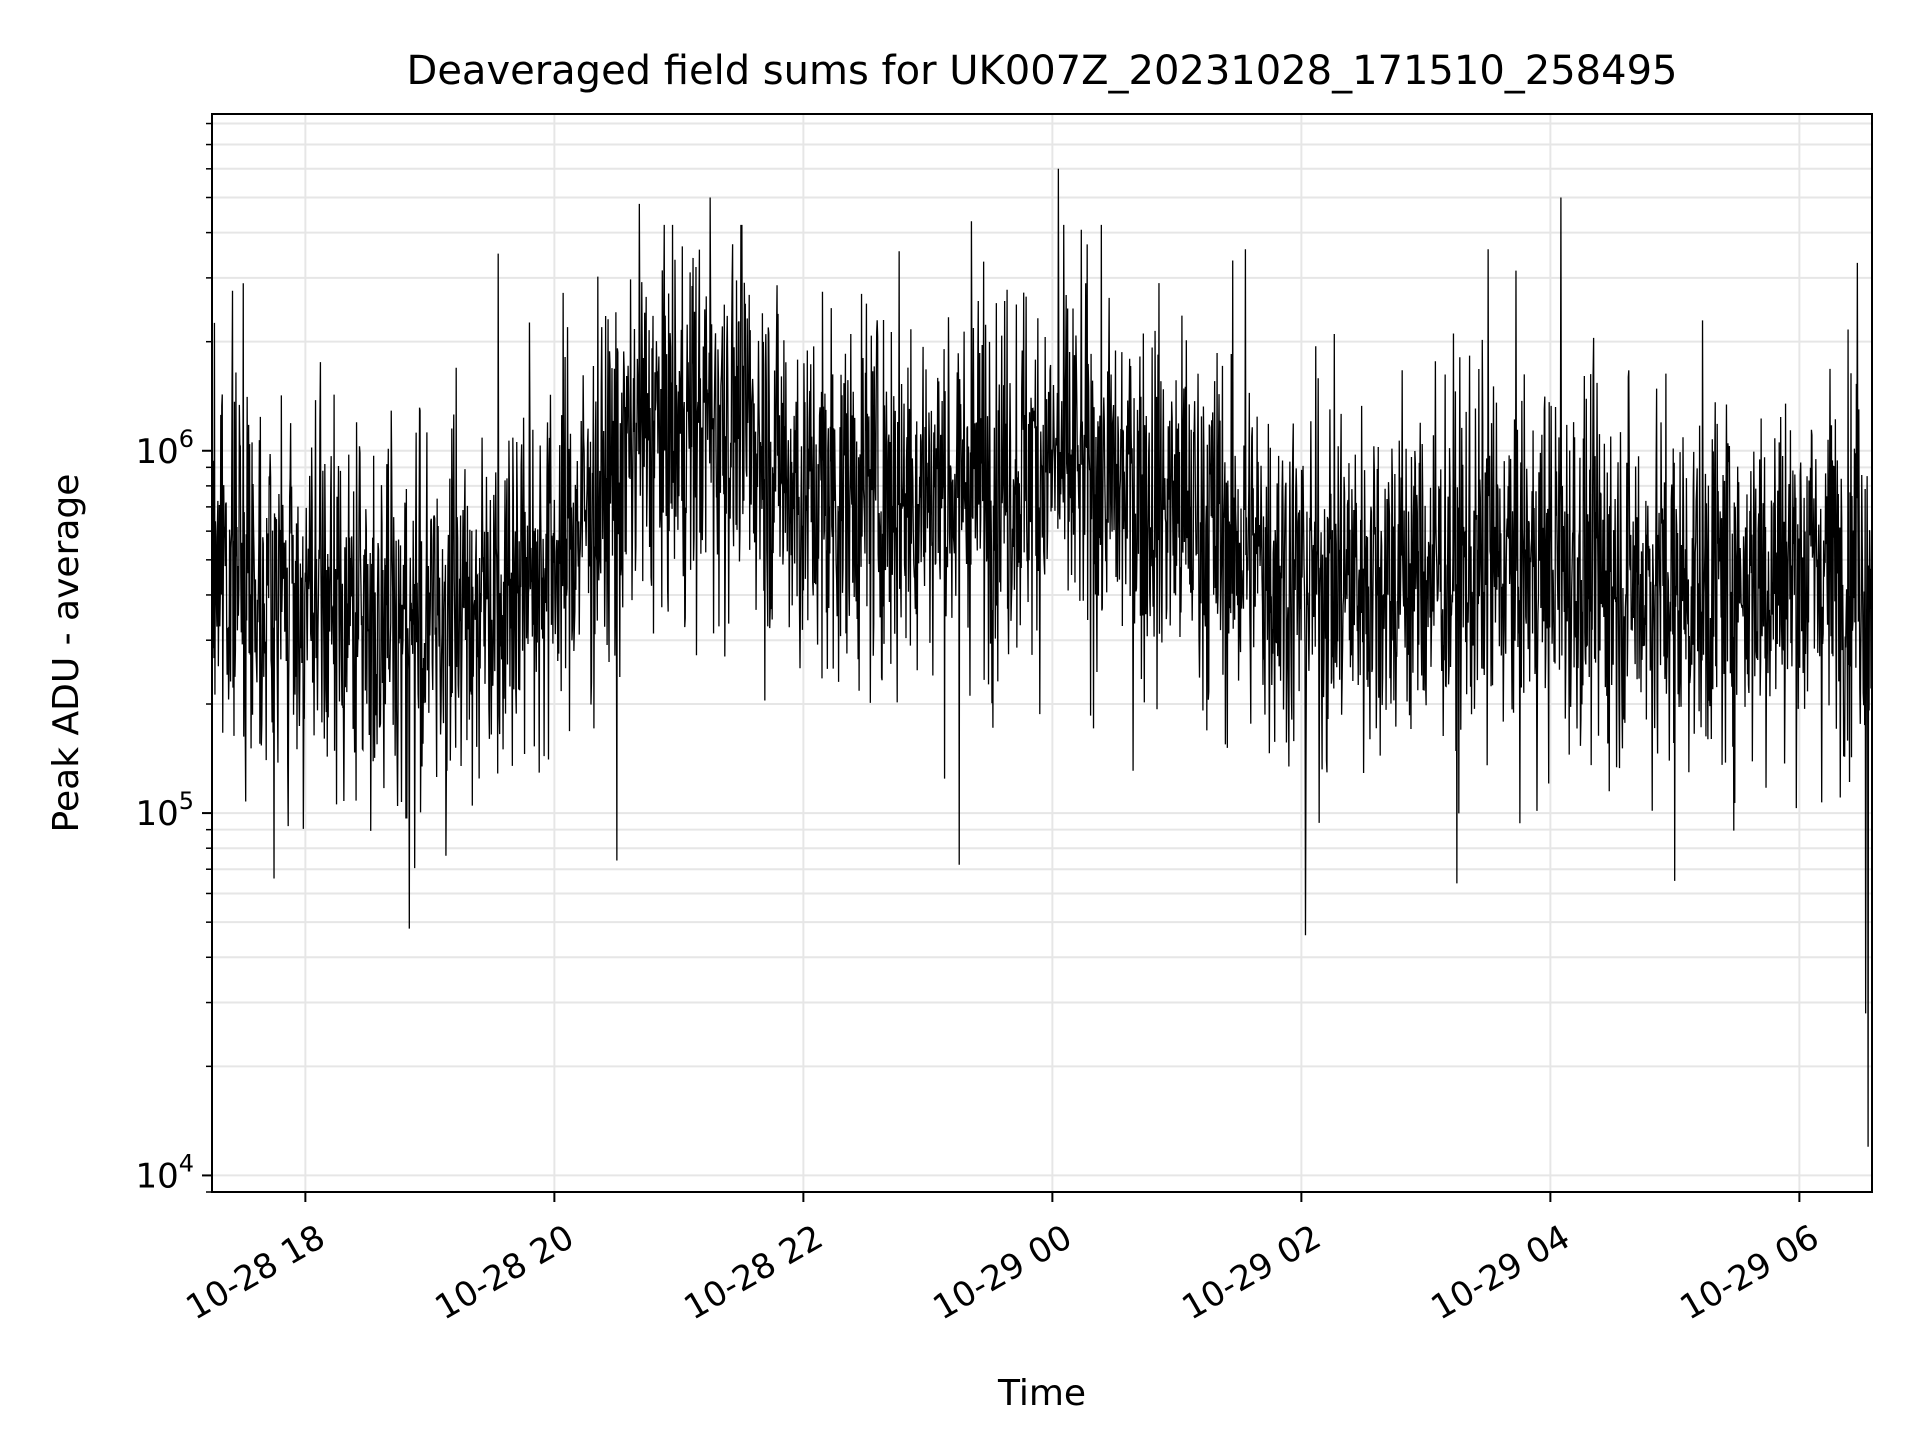 Image resolution: width=1920 pixels, height=1440 pixels. What do you see at coordinates (66, 653) in the screenshot?
I see `y-axis-label: Peak ADU - average` at bounding box center [66, 653].